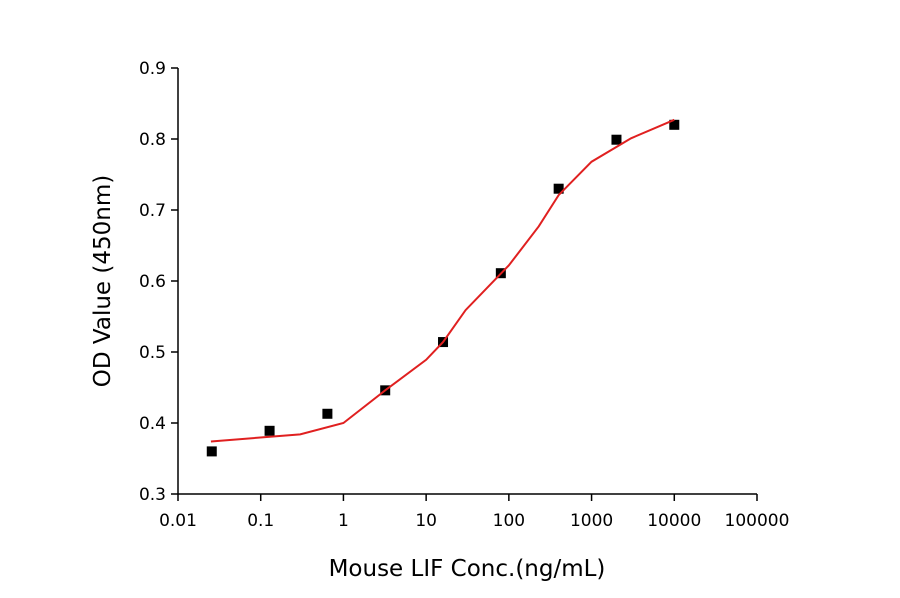  Describe the element at coordinates (757, 521) in the screenshot. I see `x-tick-label: 100000` at that location.